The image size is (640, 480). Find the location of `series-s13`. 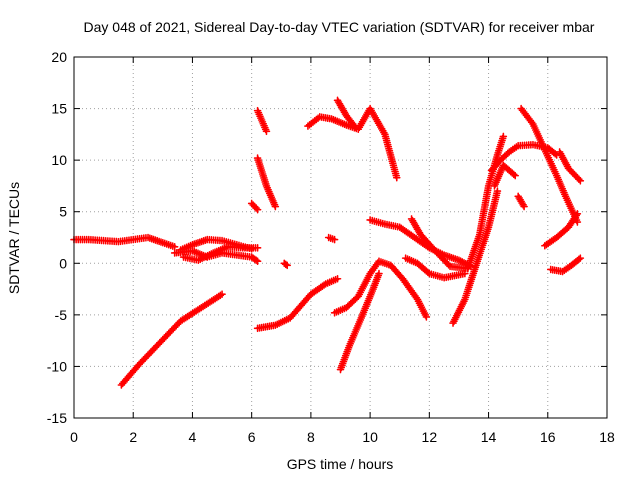

series-s13 is located at coordinates (331, 238).